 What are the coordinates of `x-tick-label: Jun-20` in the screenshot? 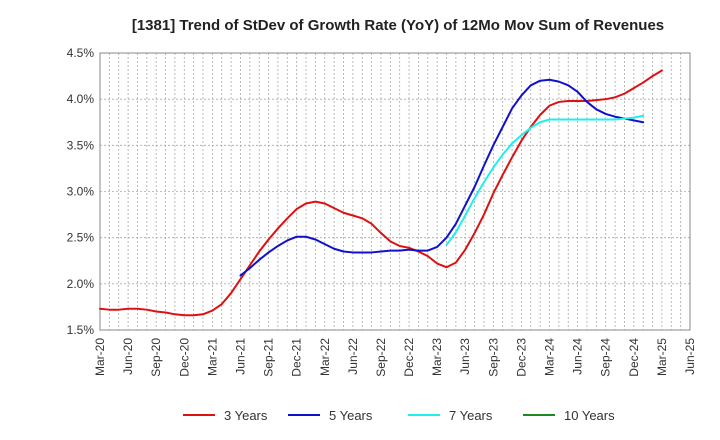 It's located at (128, 356).